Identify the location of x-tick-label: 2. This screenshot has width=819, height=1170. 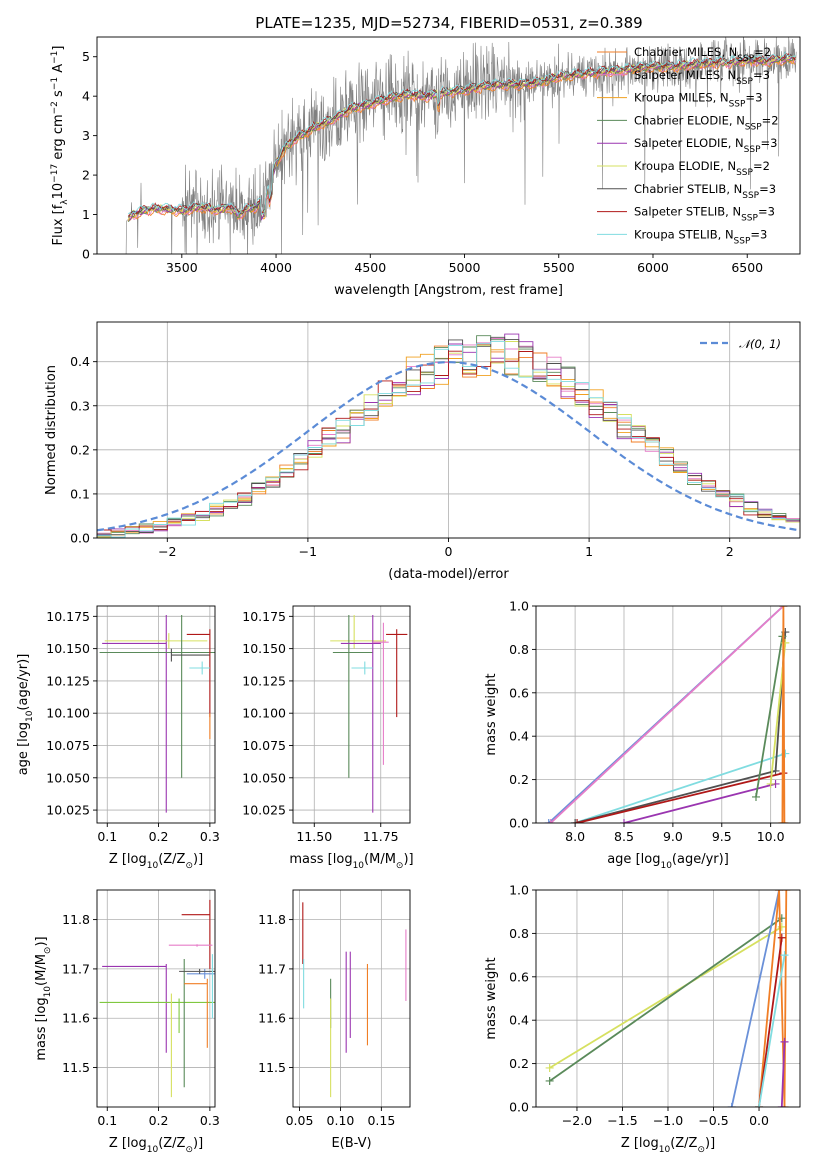
(730, 551).